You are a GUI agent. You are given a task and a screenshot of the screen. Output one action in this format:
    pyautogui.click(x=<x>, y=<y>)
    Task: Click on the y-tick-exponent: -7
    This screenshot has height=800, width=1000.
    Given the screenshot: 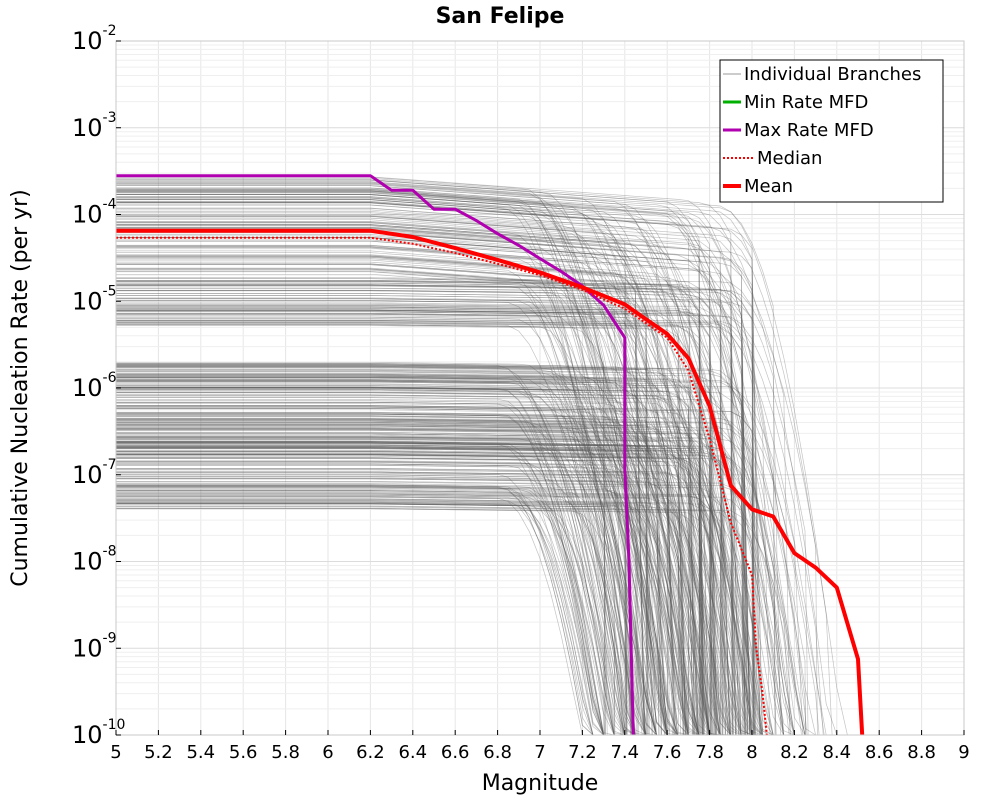 What is the action you would take?
    pyautogui.click(x=110, y=465)
    